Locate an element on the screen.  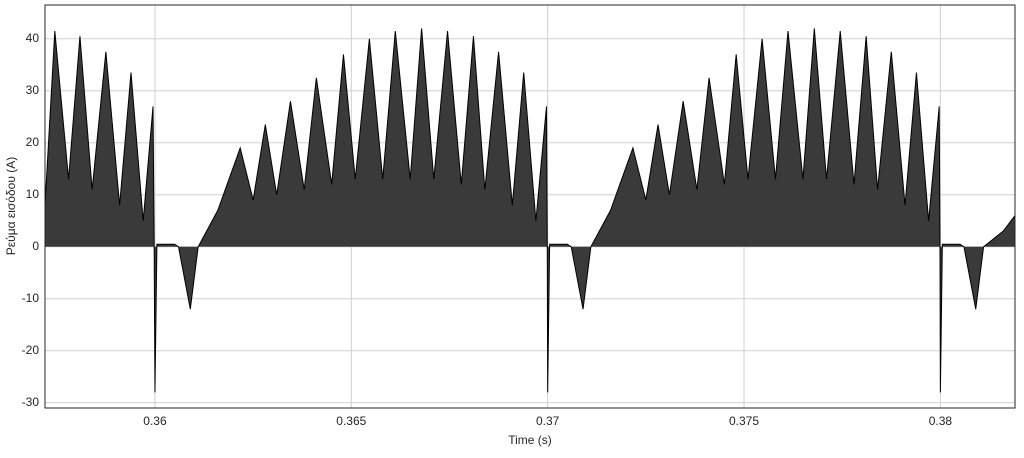
y-tick-label: 10 is located at coordinates (33, 194).